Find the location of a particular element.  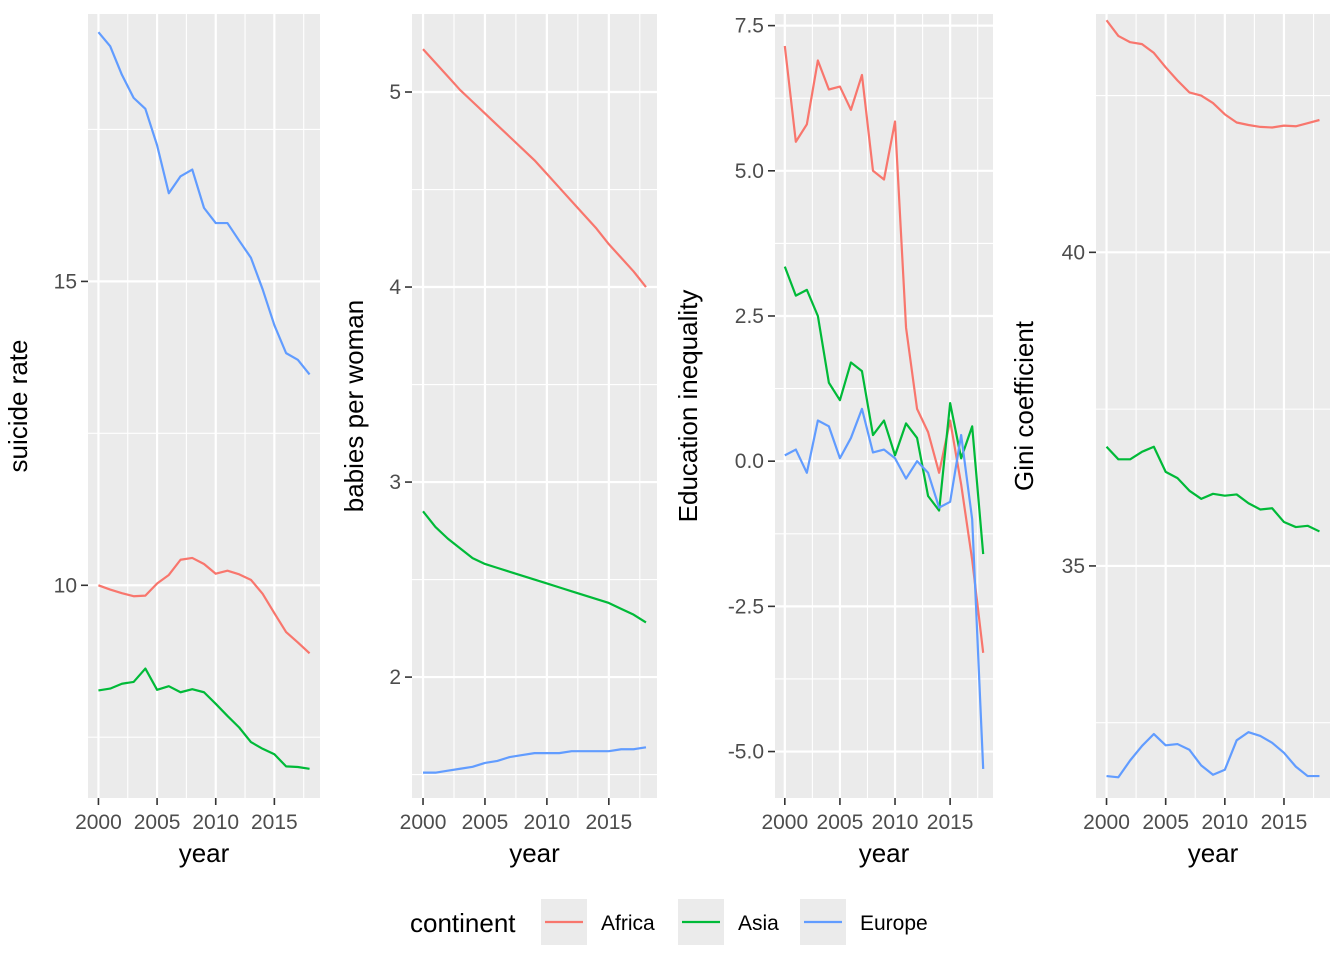

legend-keys: Africa Asia Europe is located at coordinates (734, 922).